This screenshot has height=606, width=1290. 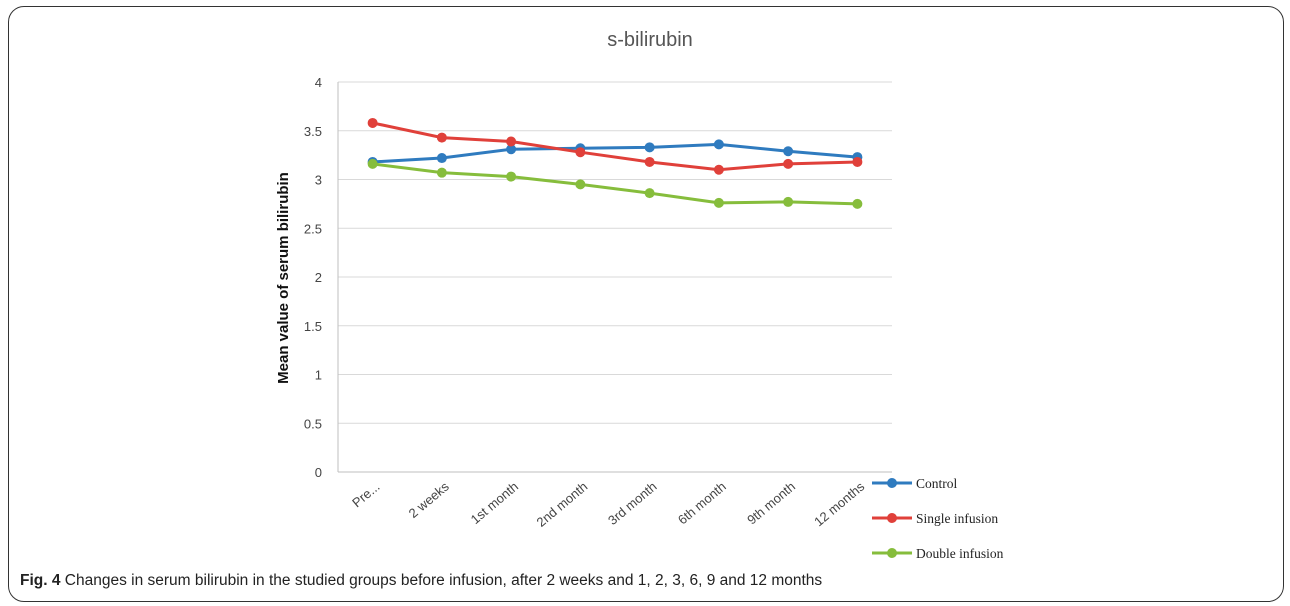 I want to click on x-tick-label: 9th month, so click(x=771, y=503).